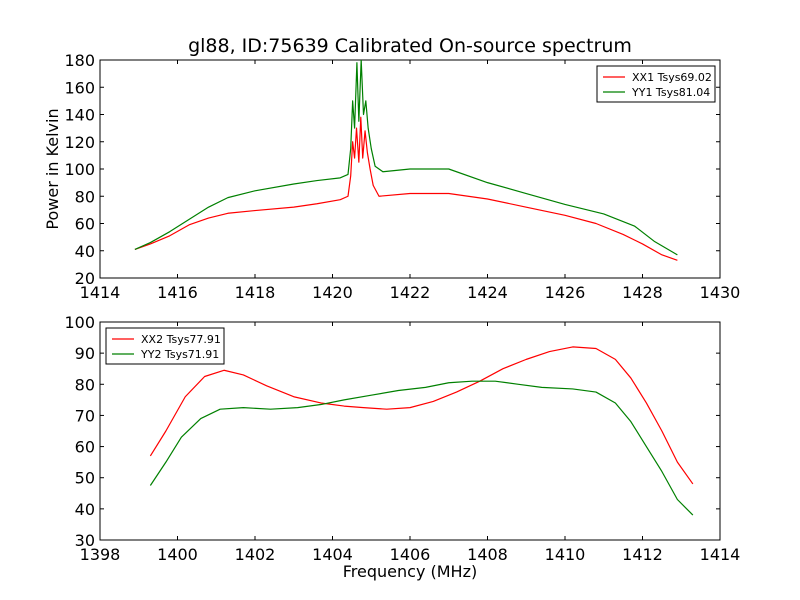  Describe the element at coordinates (720, 292) in the screenshot. I see `chart-0-xtick-label: 1430` at that location.